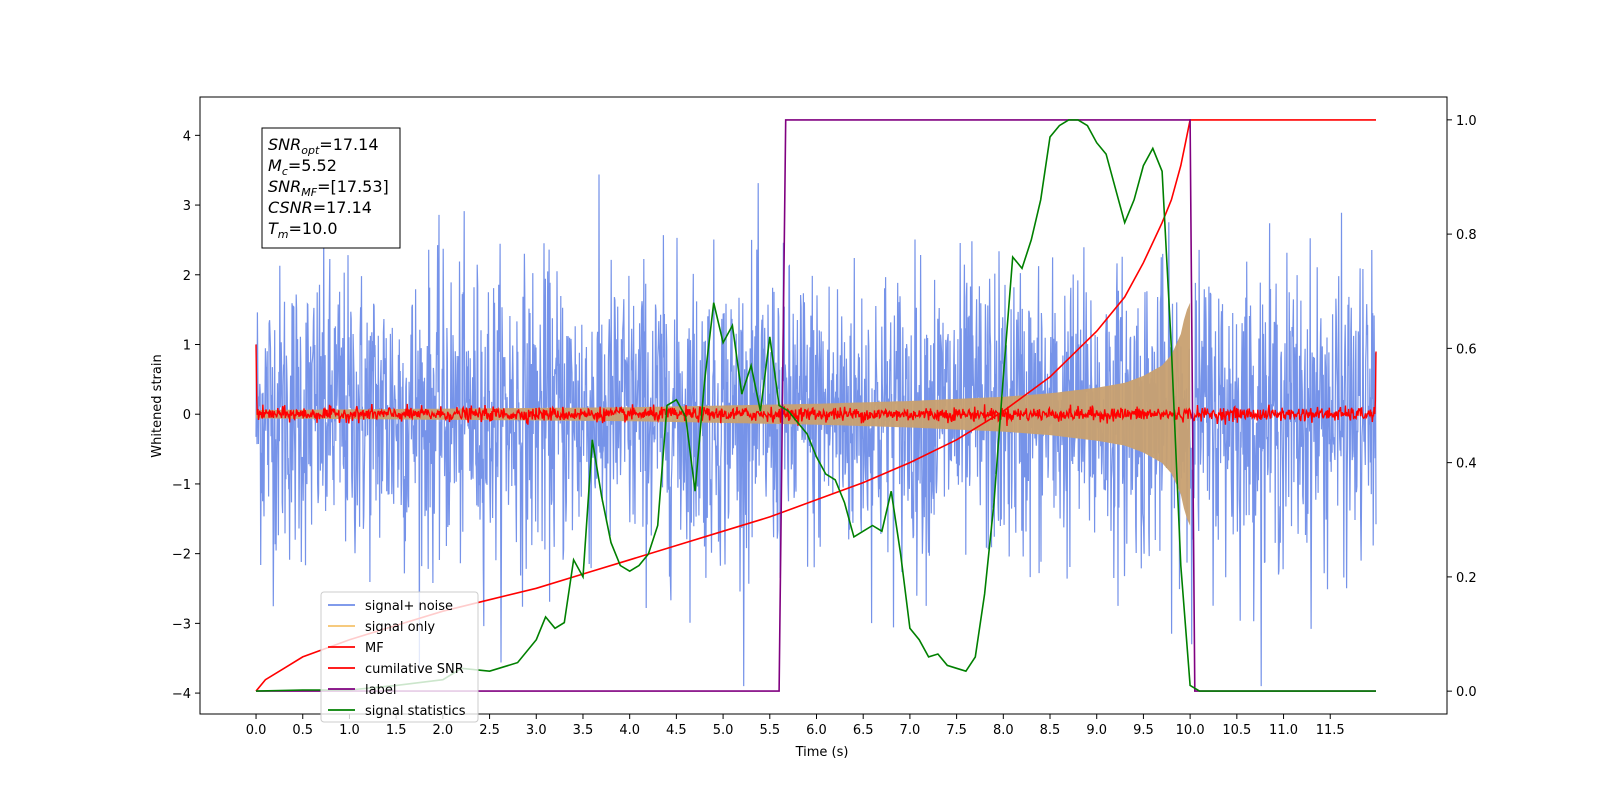 The height and width of the screenshot is (800, 1600). What do you see at coordinates (181, 624) in the screenshot?
I see `y-tick-label-left: −3` at bounding box center [181, 624].